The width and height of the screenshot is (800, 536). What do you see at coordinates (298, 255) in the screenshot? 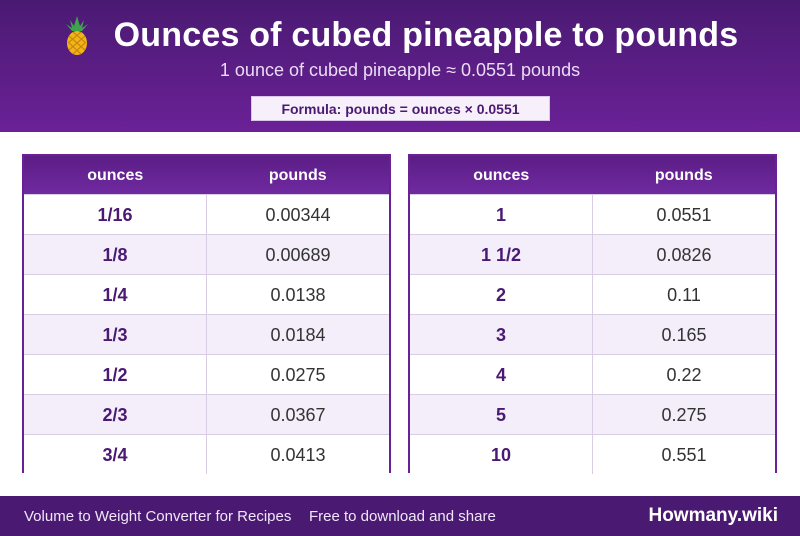
I see `pounds-cell: 0.00689` at bounding box center [298, 255].